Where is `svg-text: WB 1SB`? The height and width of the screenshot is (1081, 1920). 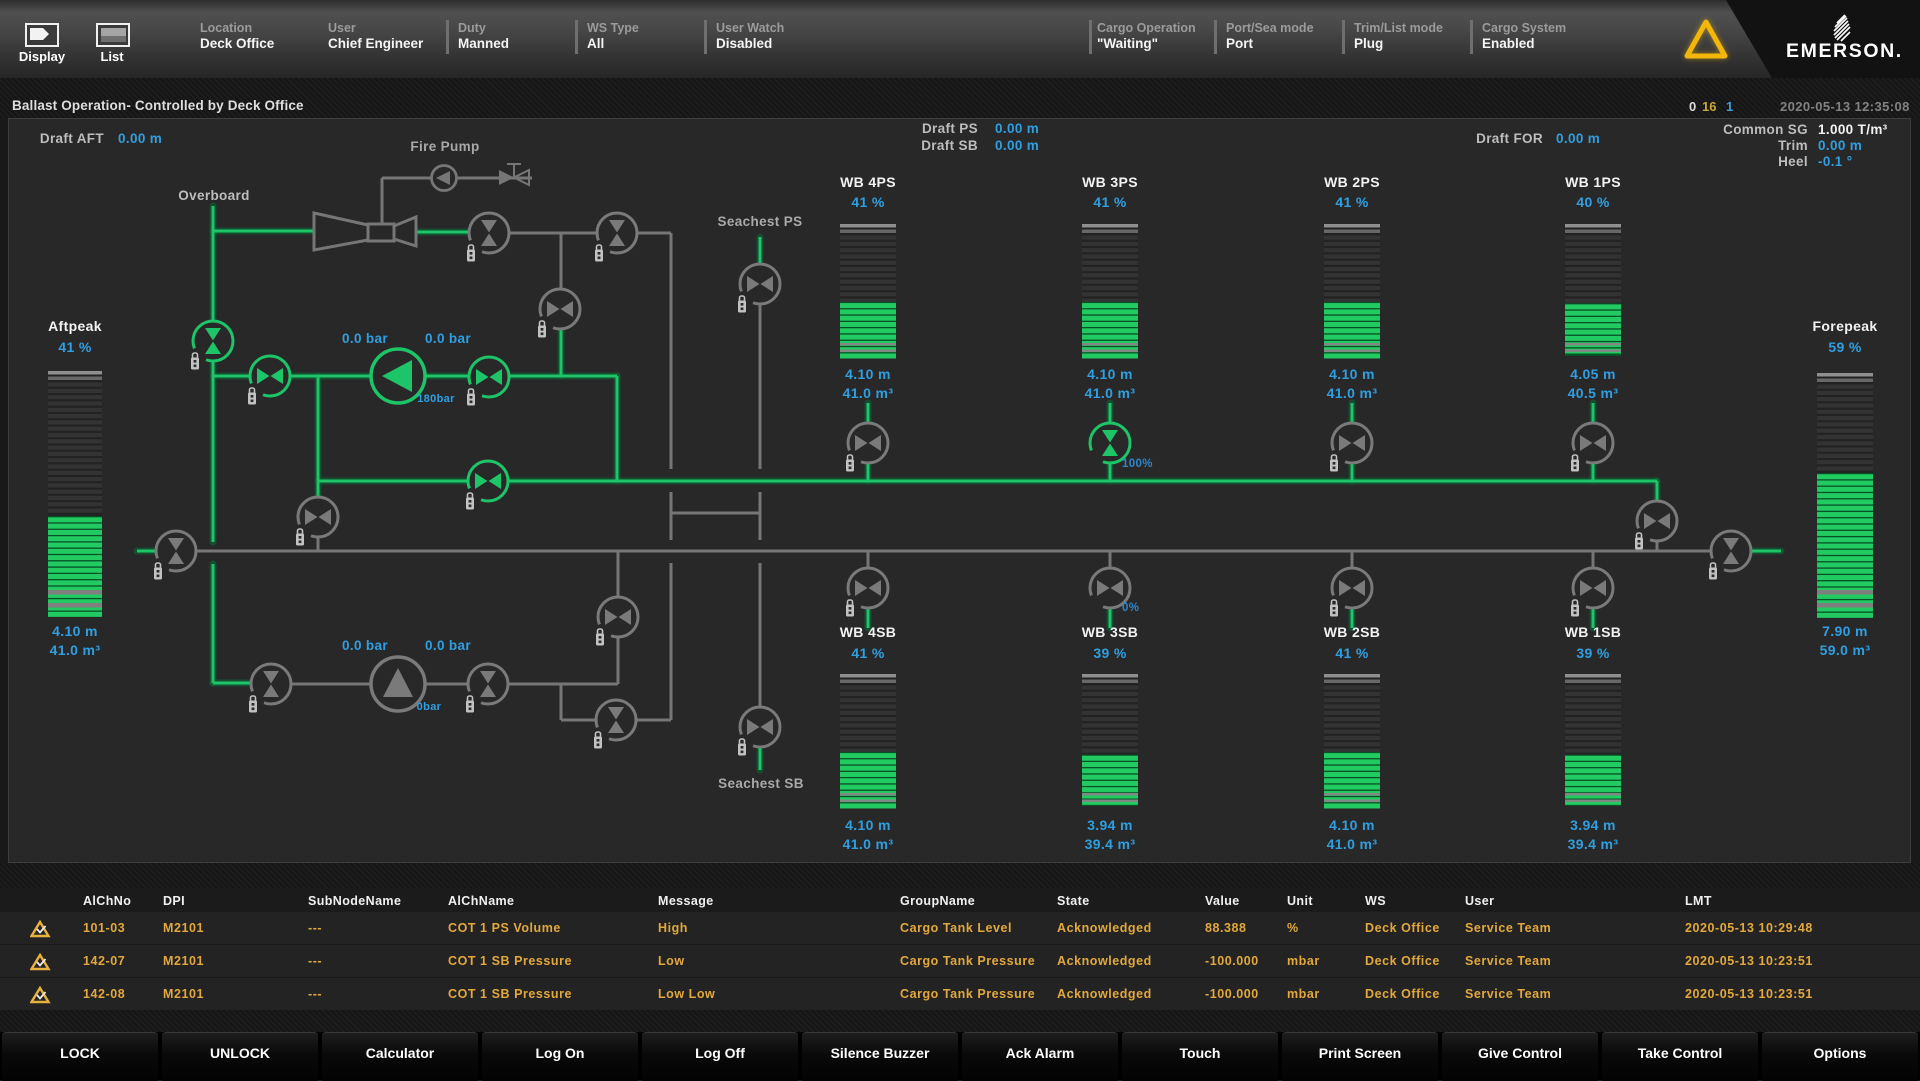
svg-text: WB 1SB is located at coordinates (1593, 632).